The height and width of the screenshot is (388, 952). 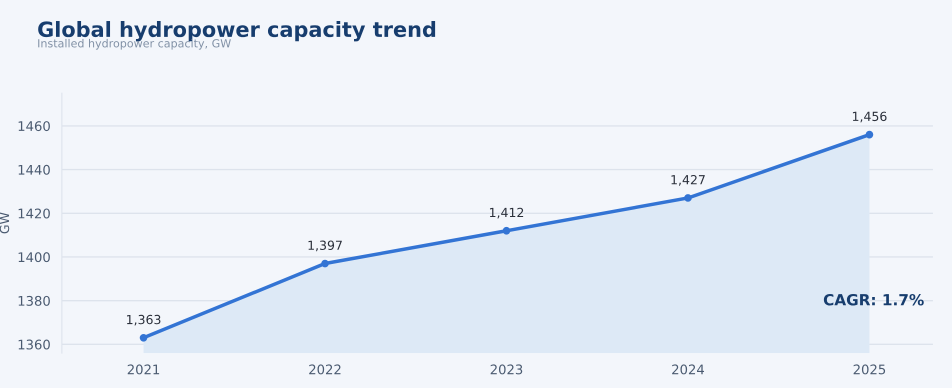 I want to click on y-tick-label: 1440, so click(x=34, y=169).